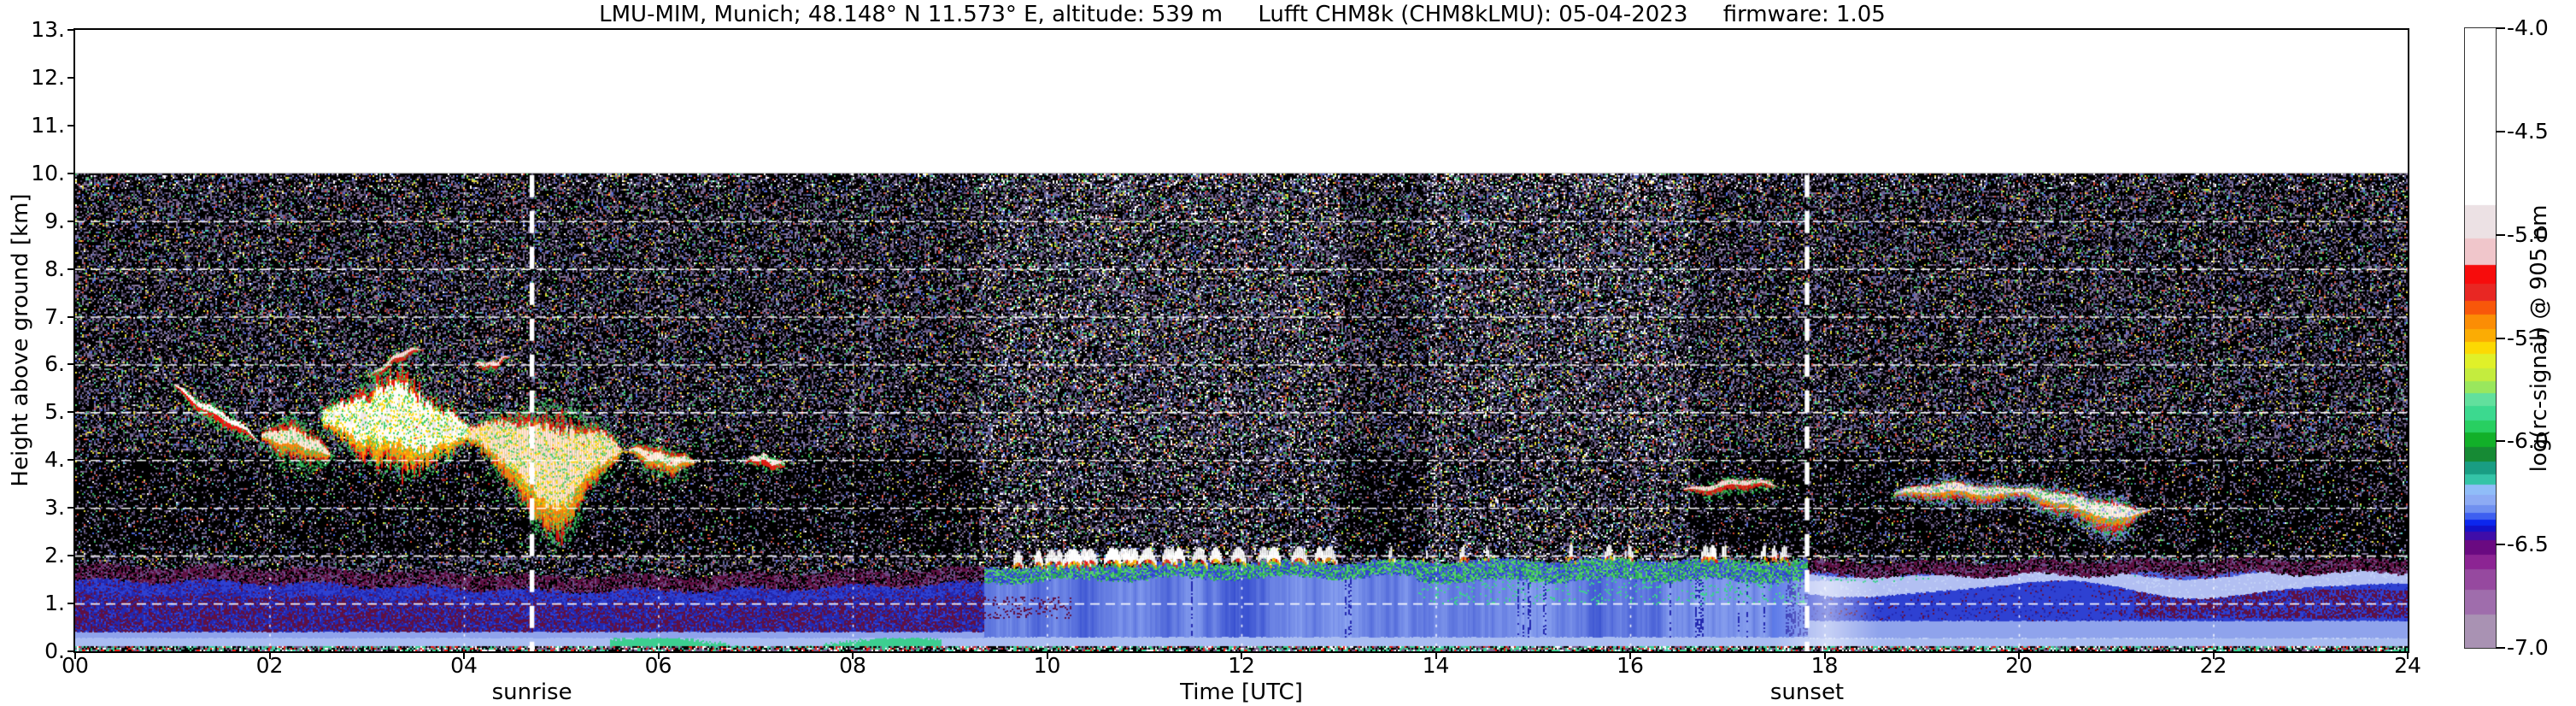 This screenshot has height=706, width=2576. Describe the element at coordinates (1807, 692) in the screenshot. I see `sunset-label: sunset` at that location.